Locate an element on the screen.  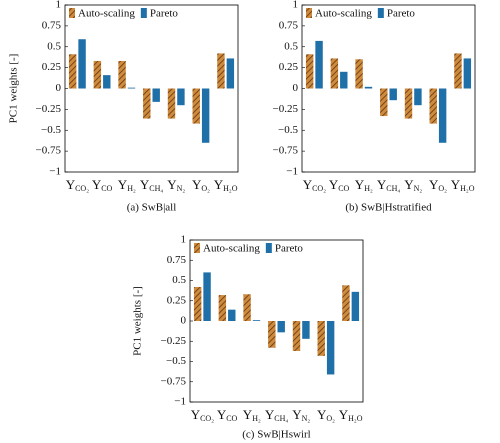
x-tick-label: YH₂ is located at coordinates (127, 185).